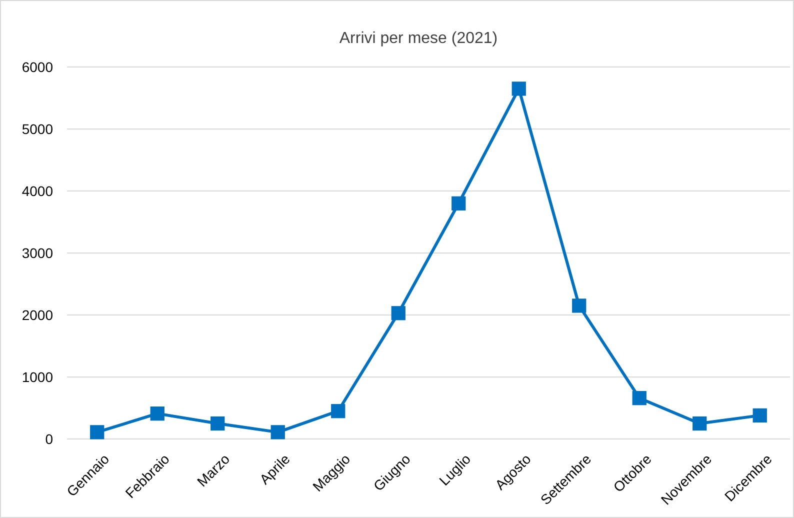 Image resolution: width=794 pixels, height=518 pixels. What do you see at coordinates (38, 190) in the screenshot?
I see `y-tick-label: 4000` at bounding box center [38, 190].